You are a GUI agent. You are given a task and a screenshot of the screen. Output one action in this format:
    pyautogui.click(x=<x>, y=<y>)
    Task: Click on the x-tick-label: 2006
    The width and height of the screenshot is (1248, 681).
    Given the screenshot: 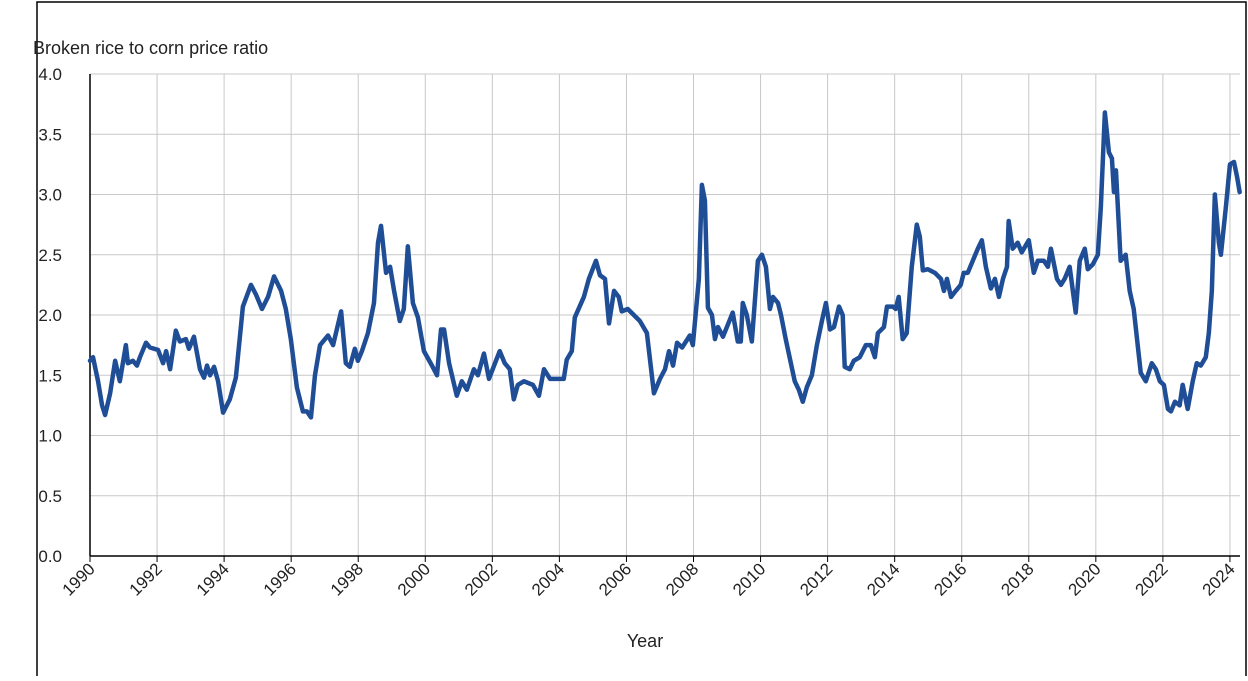 What is the action you would take?
    pyautogui.click(x=615, y=579)
    